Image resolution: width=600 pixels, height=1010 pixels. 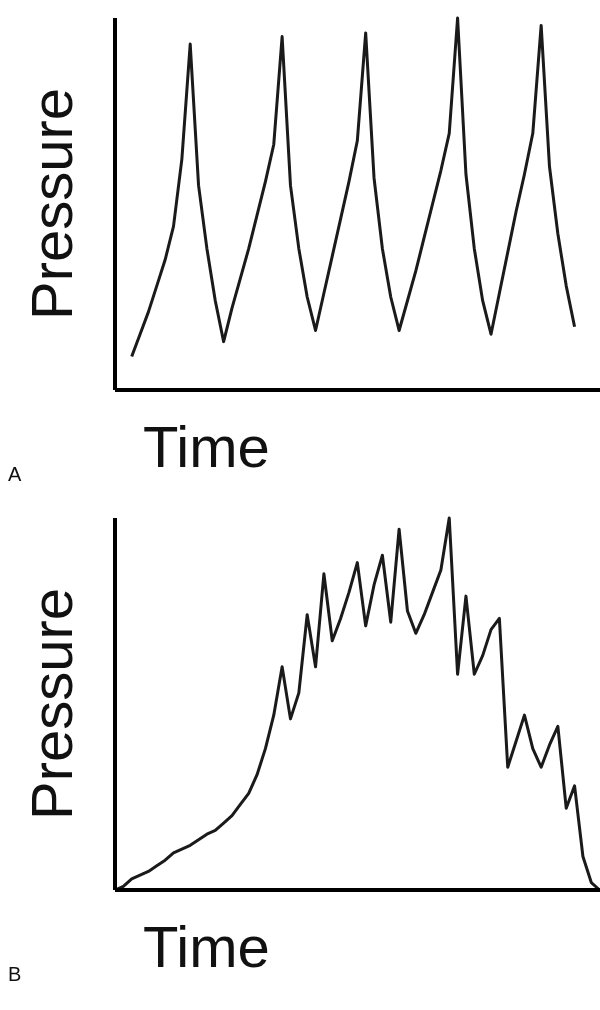 I want to click on text: A, so click(x=15, y=474).